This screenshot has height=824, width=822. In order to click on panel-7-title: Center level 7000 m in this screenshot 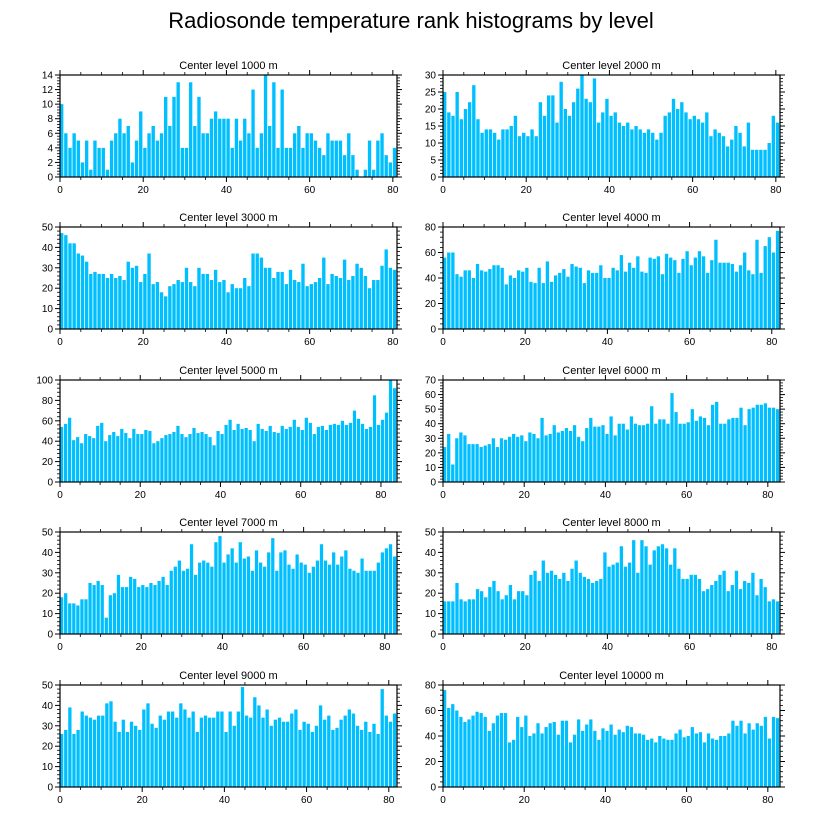, I will do `click(228, 523)`.